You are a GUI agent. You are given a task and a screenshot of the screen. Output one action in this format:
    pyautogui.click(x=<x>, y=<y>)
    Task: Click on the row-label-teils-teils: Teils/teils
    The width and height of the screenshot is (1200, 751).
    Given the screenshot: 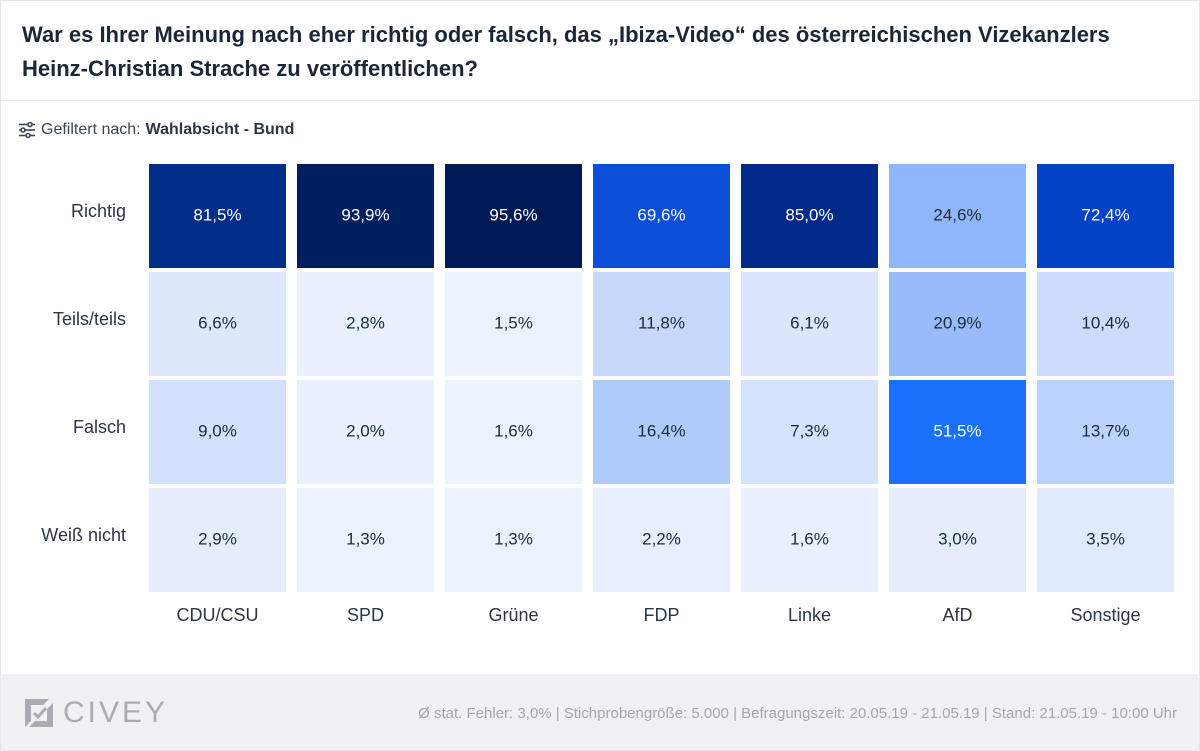 What is the action you would take?
    pyautogui.click(x=89, y=319)
    